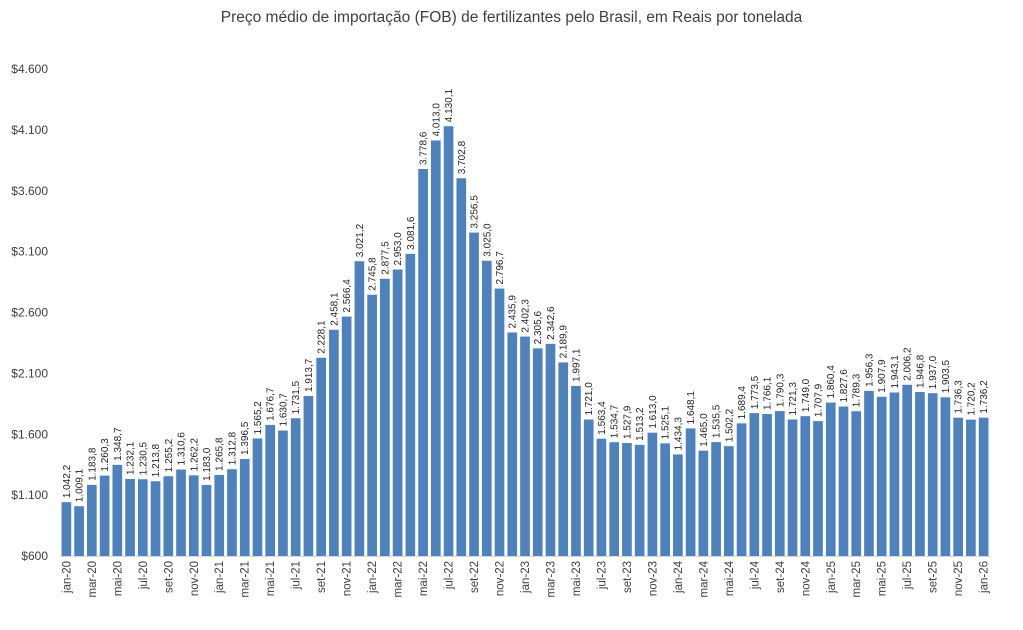 This screenshot has width=1023, height=630. What do you see at coordinates (220, 454) in the screenshot?
I see `data-label: 1.265,8` at bounding box center [220, 454].